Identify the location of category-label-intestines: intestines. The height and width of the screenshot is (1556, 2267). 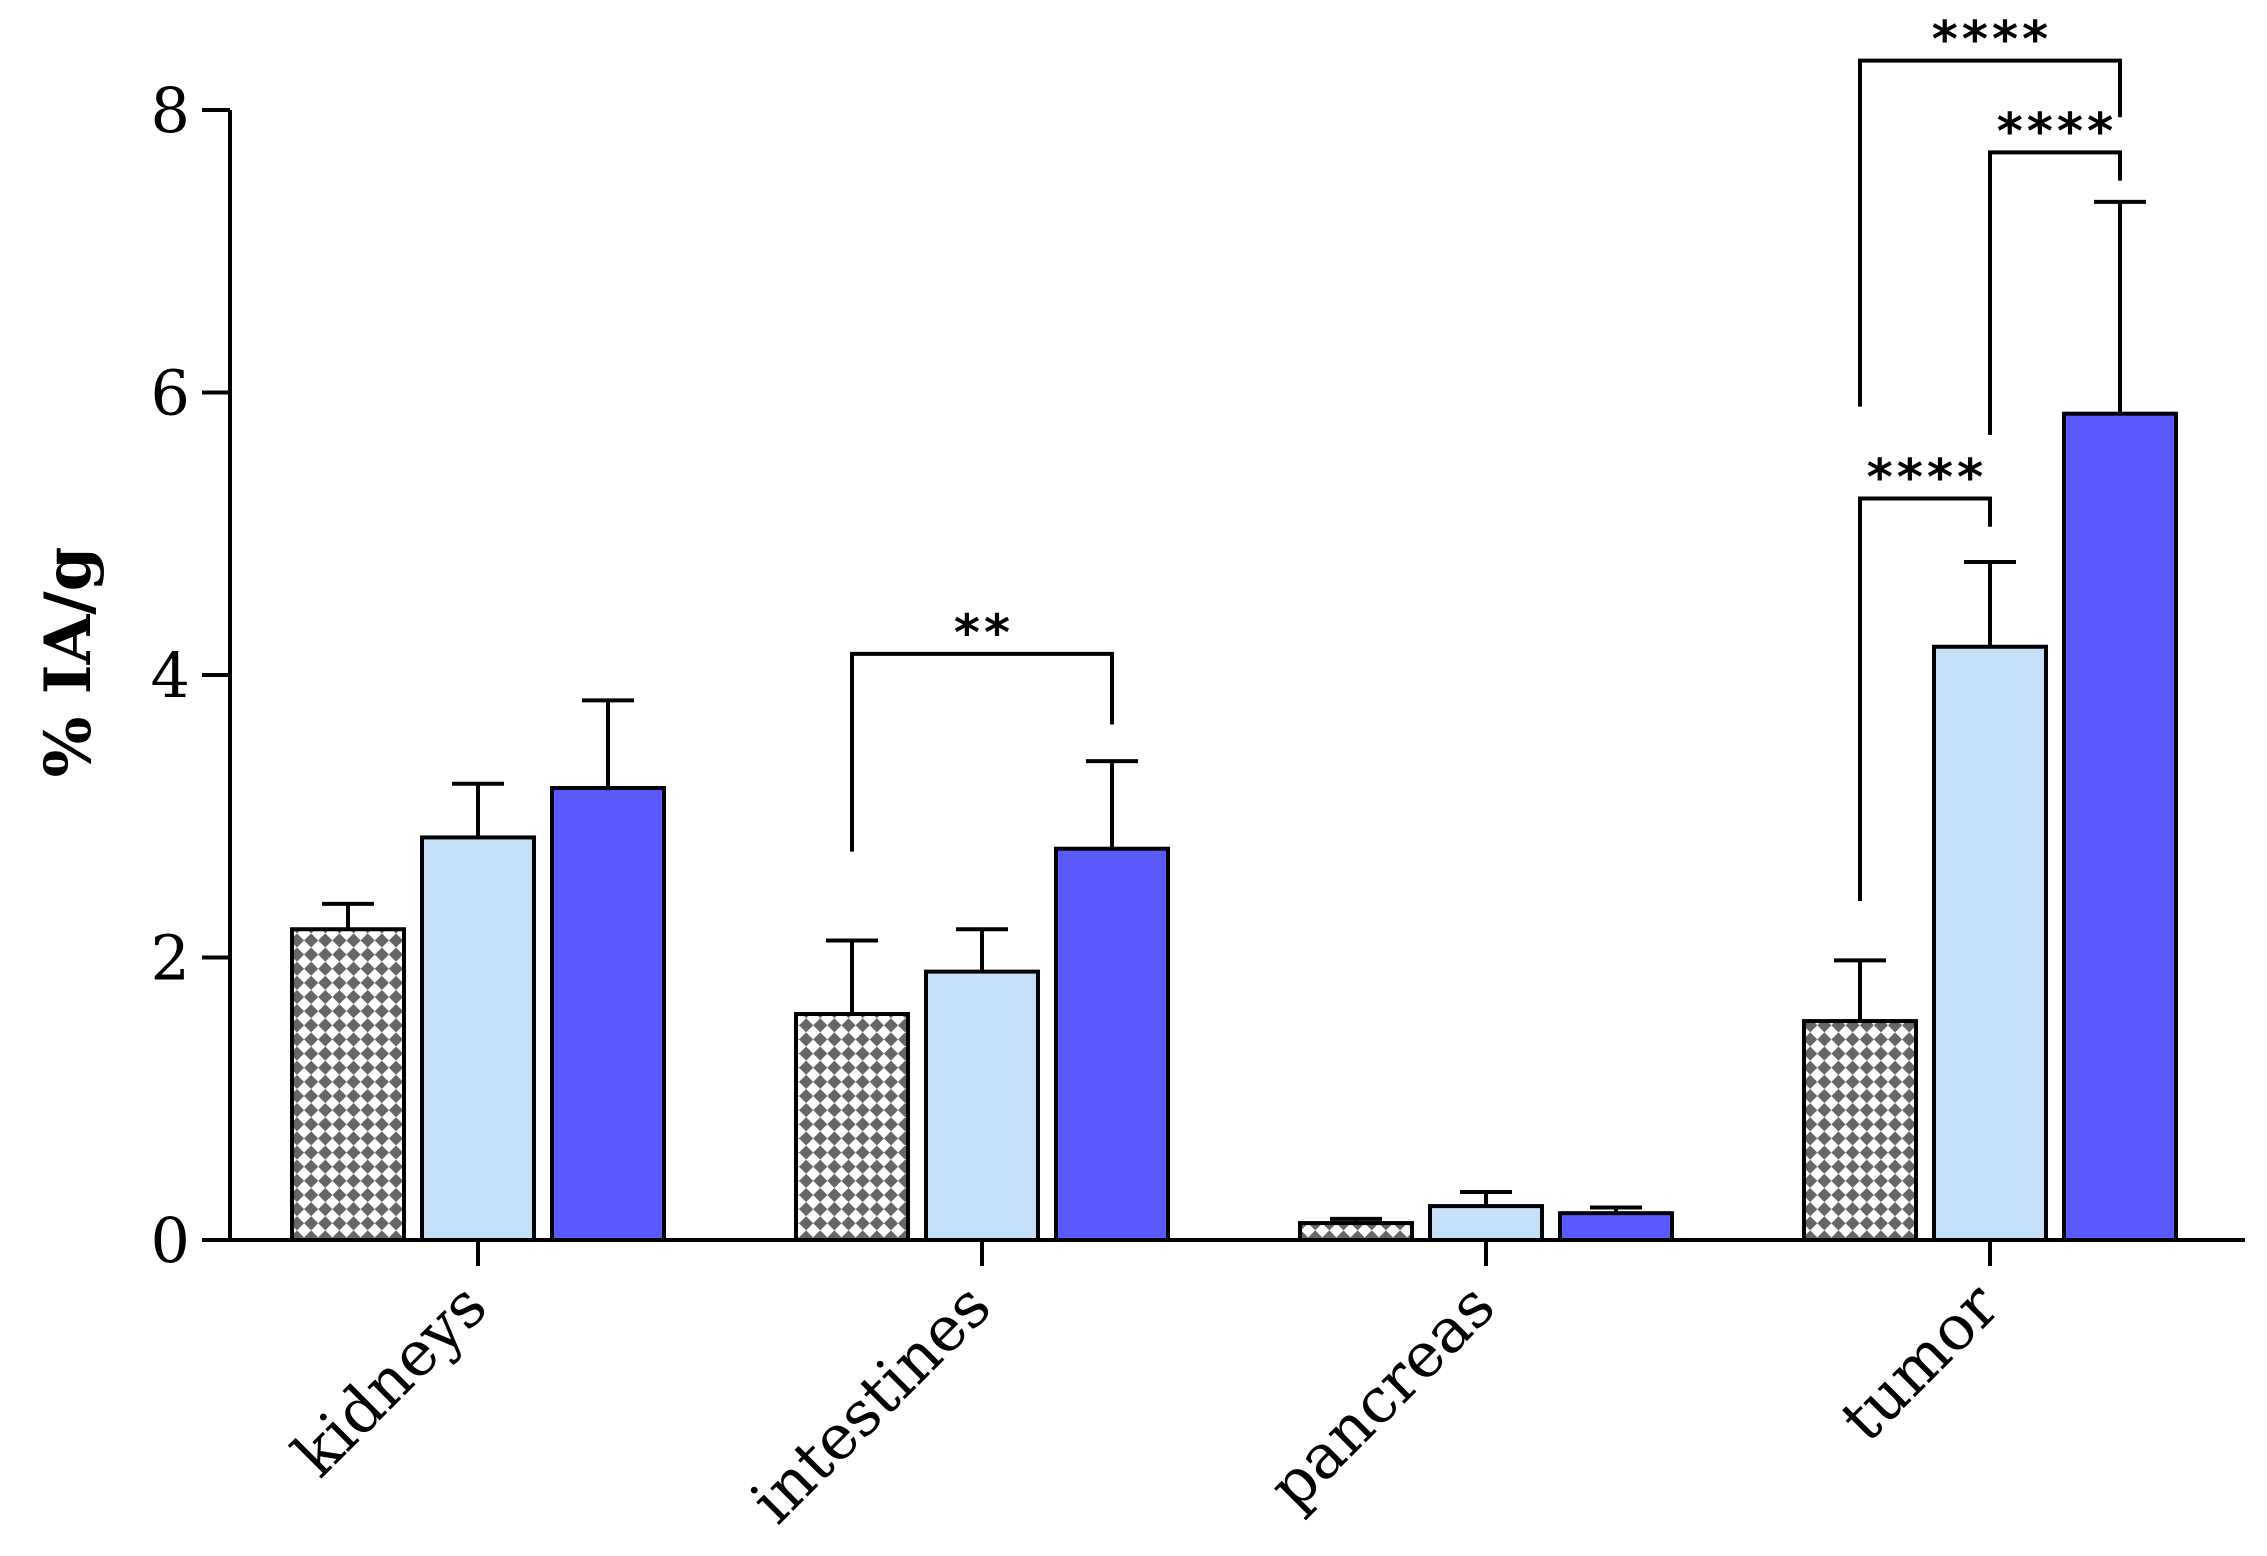
(870, 1403).